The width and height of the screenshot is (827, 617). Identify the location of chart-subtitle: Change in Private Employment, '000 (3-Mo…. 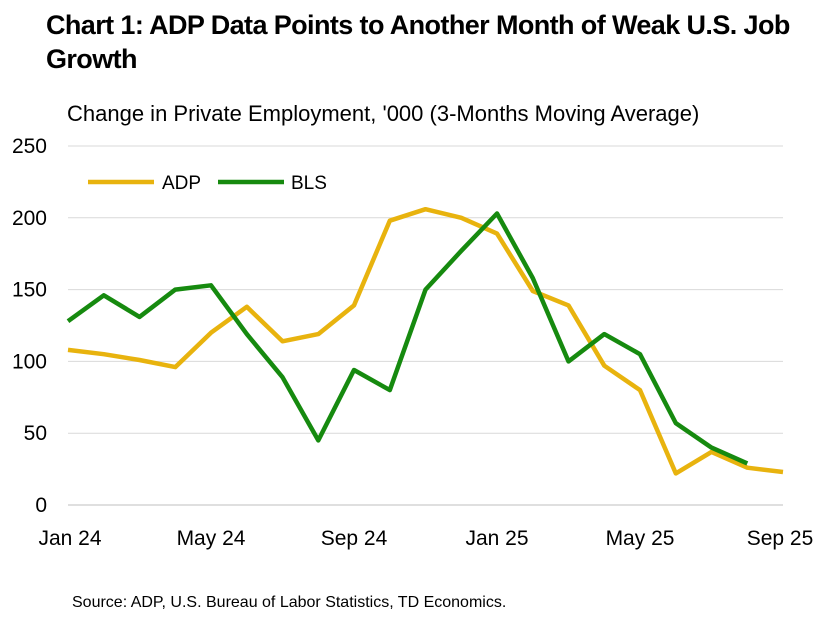
(383, 113).